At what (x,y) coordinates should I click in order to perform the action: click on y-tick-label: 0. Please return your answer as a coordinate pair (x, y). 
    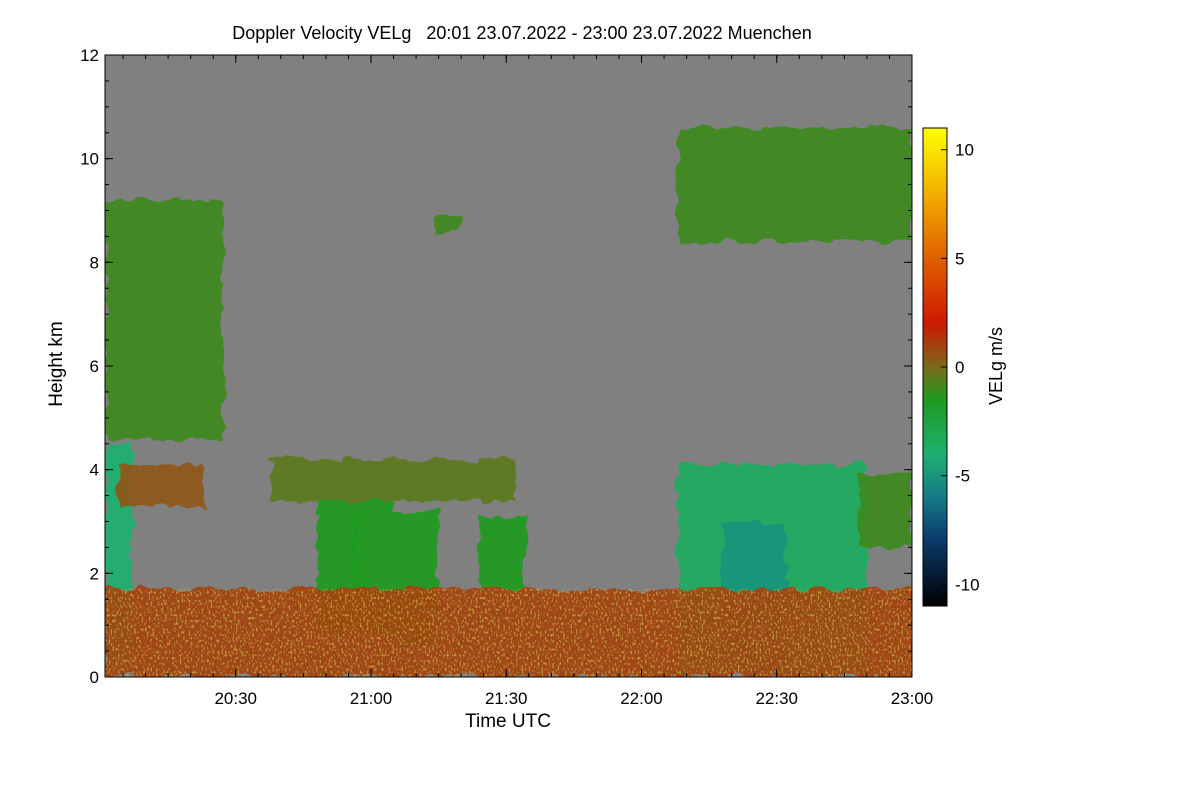
    Looking at the image, I should click on (94, 677).